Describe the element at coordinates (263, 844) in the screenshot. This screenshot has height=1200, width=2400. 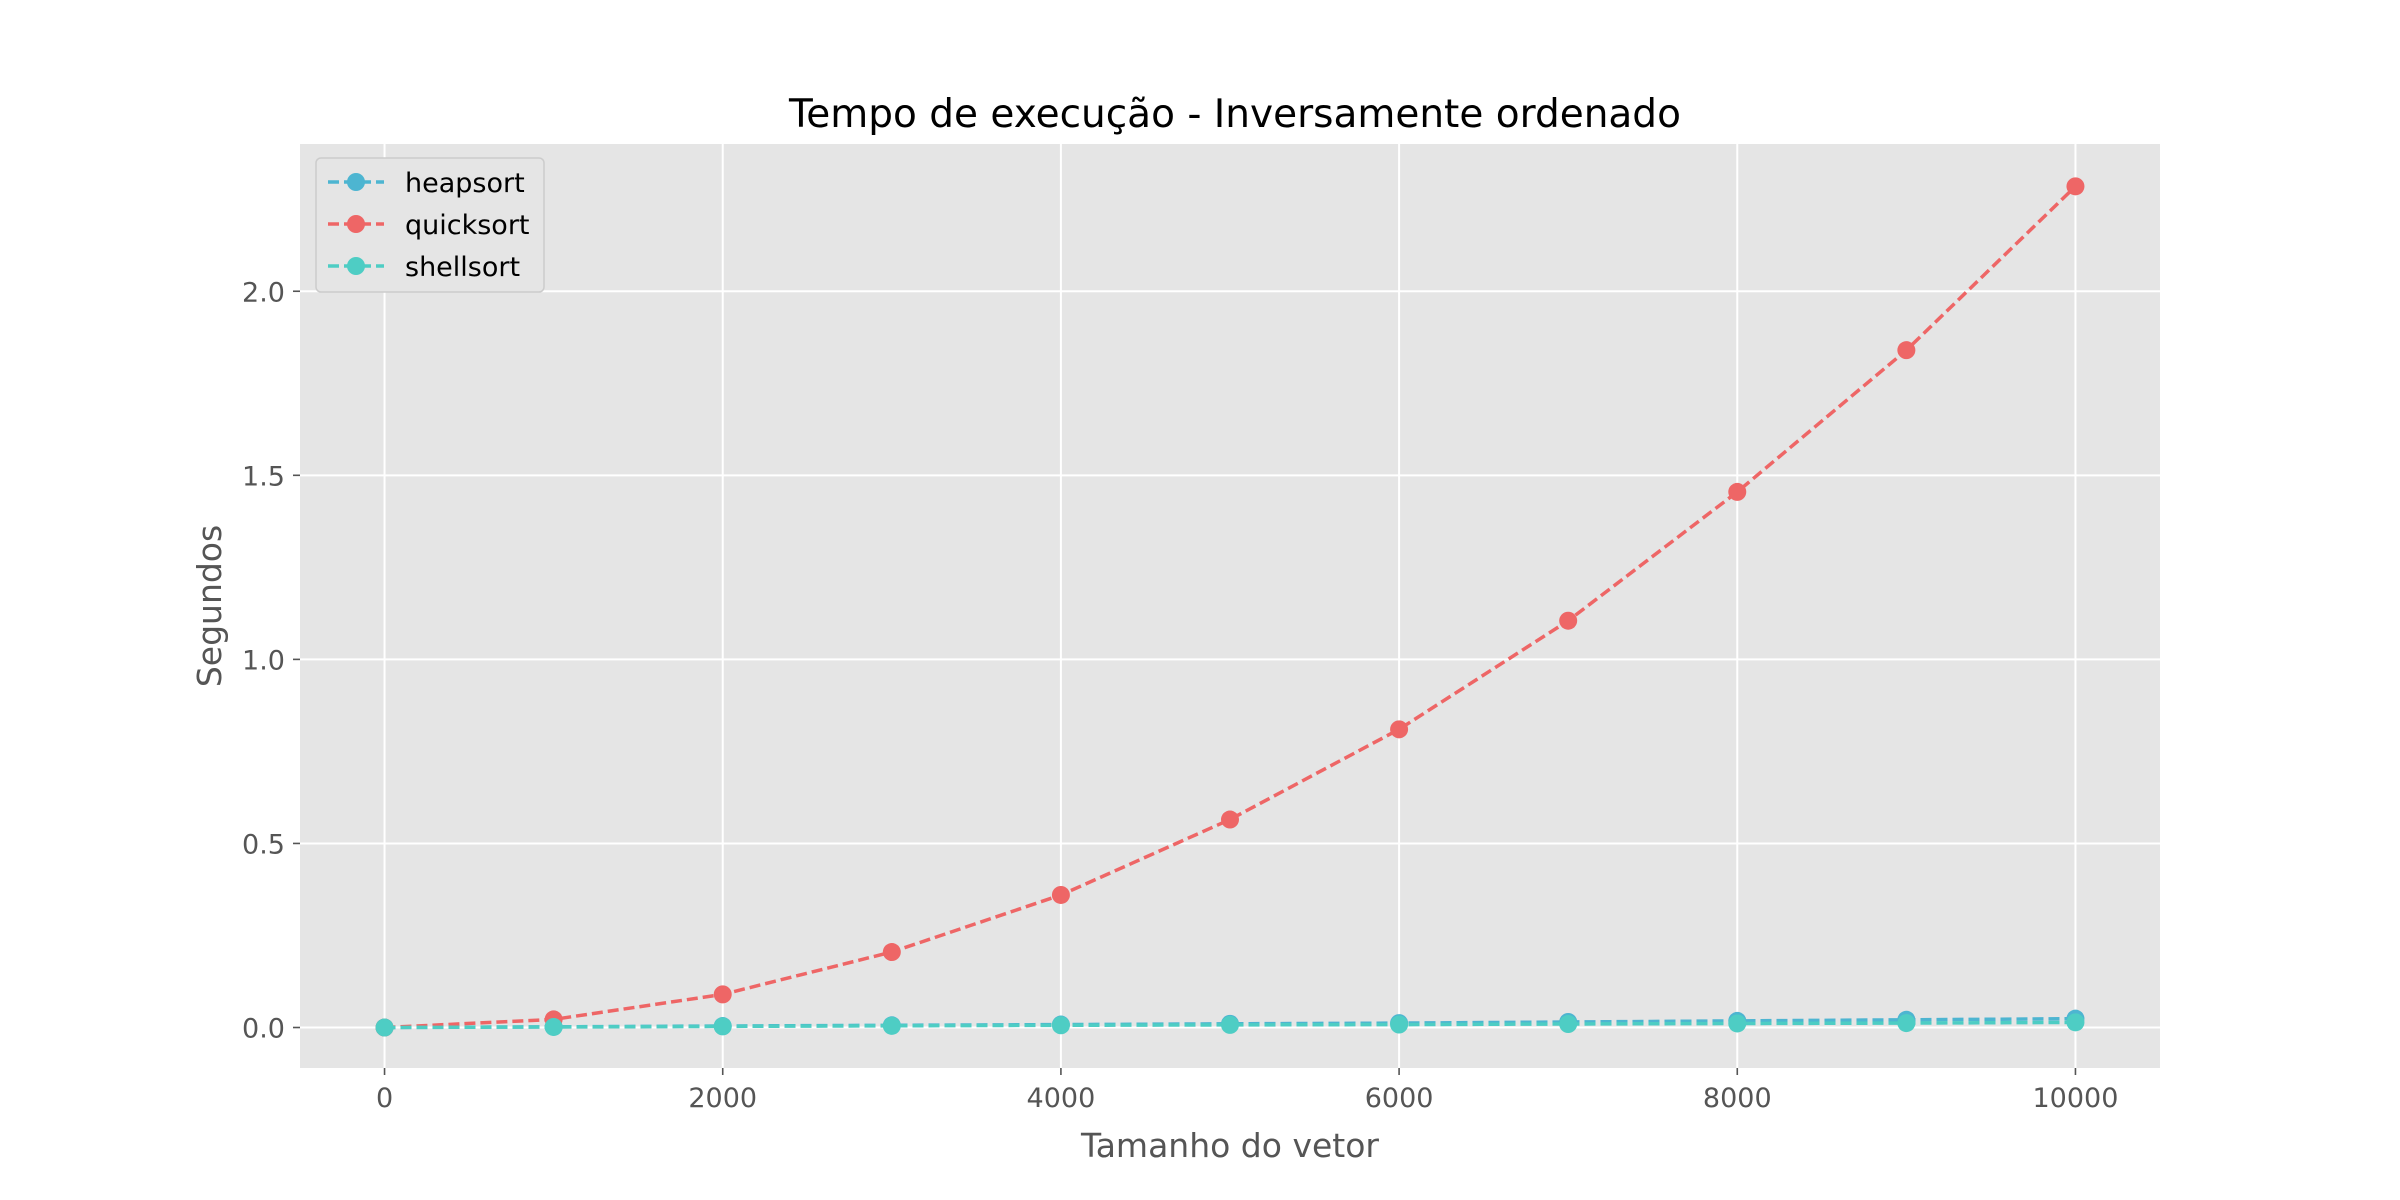
I see `y-tick-label: 0.5` at that location.